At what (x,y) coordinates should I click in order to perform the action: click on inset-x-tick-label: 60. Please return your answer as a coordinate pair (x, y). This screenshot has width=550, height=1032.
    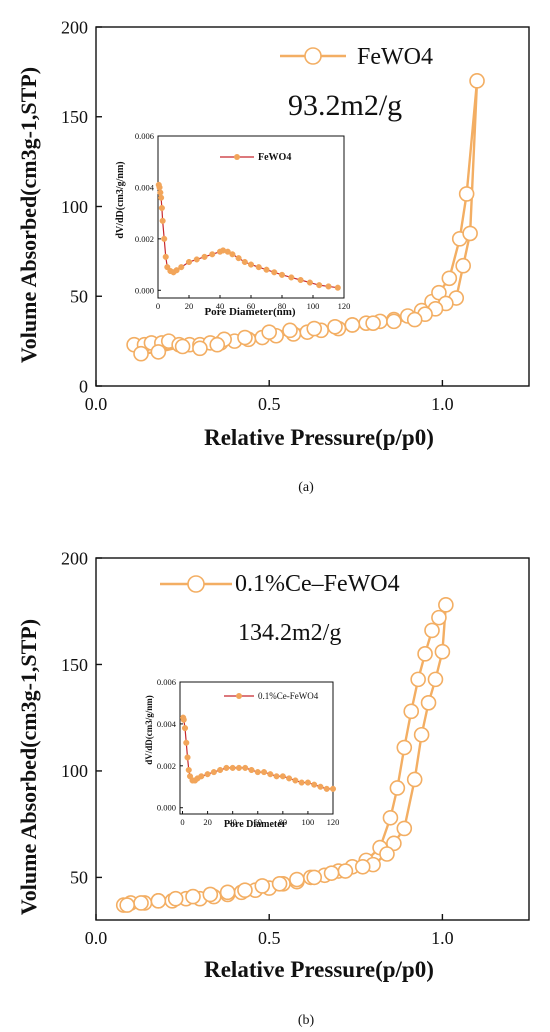
    Looking at the image, I should click on (258, 822).